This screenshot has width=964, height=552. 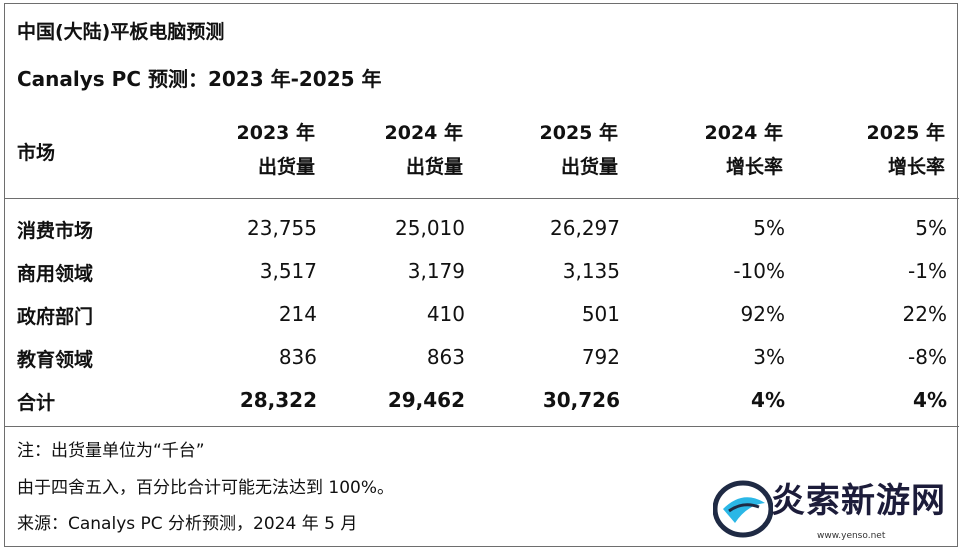 I want to click on table-cell: 23,755, so click(x=282, y=228).